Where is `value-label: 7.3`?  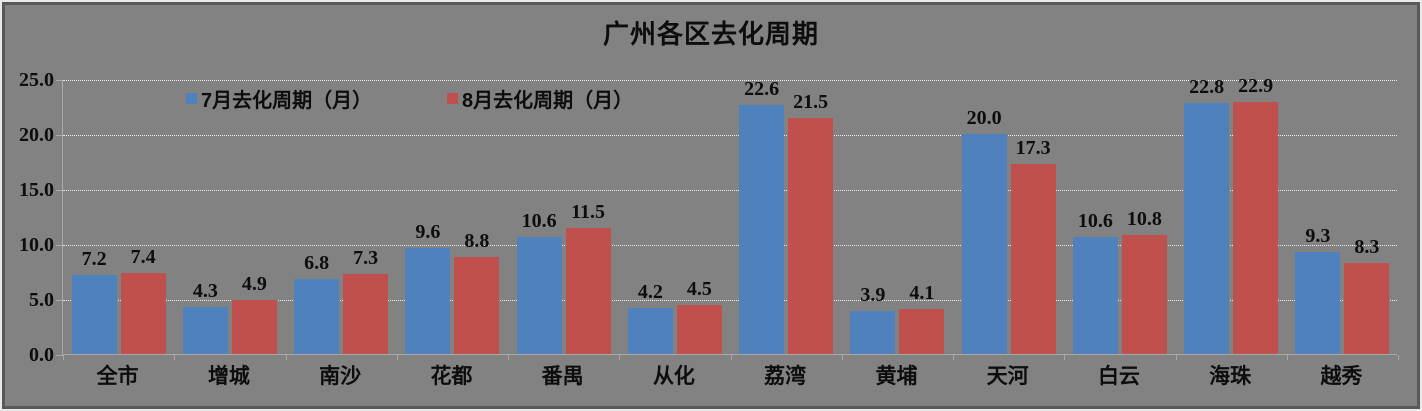 value-label: 7.3 is located at coordinates (366, 257).